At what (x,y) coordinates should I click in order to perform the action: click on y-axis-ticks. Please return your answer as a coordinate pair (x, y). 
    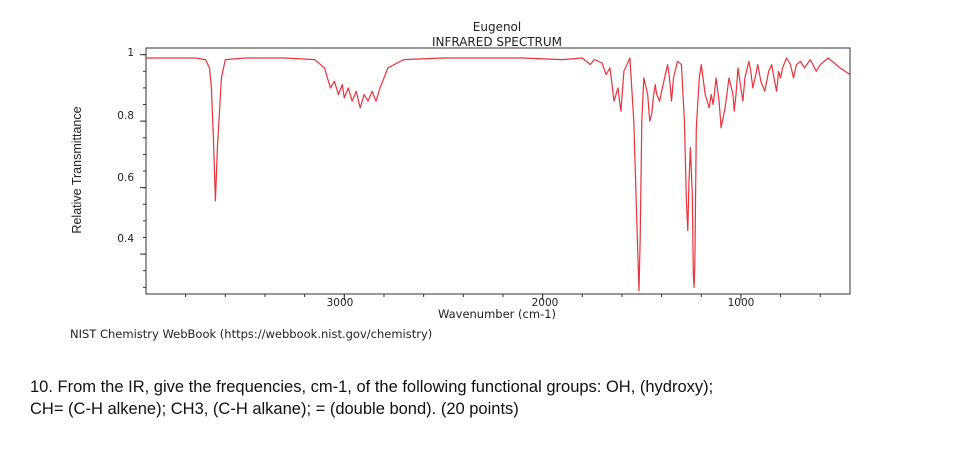
    Looking at the image, I should click on (143, 171).